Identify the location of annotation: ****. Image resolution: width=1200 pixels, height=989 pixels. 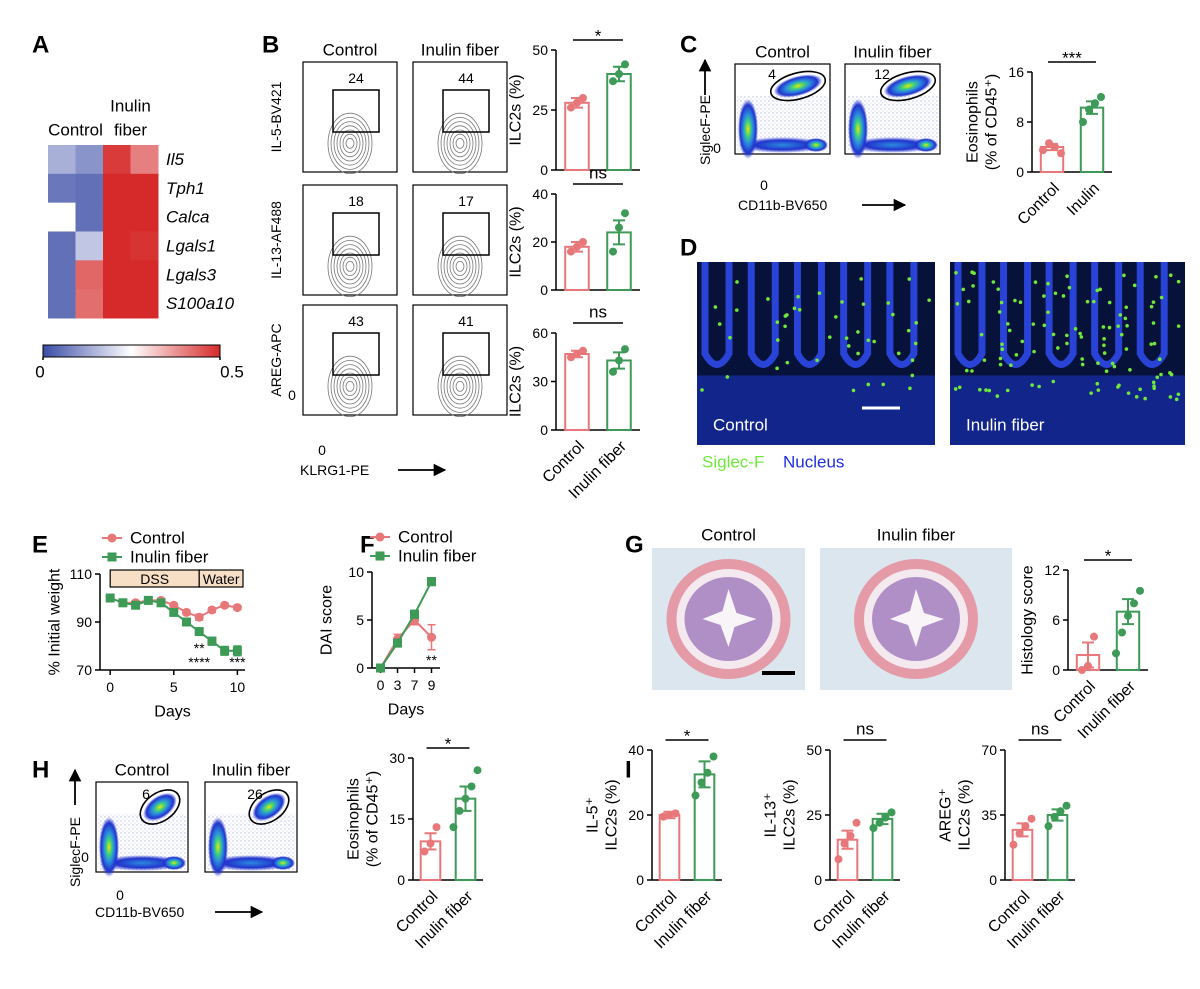
(199, 662).